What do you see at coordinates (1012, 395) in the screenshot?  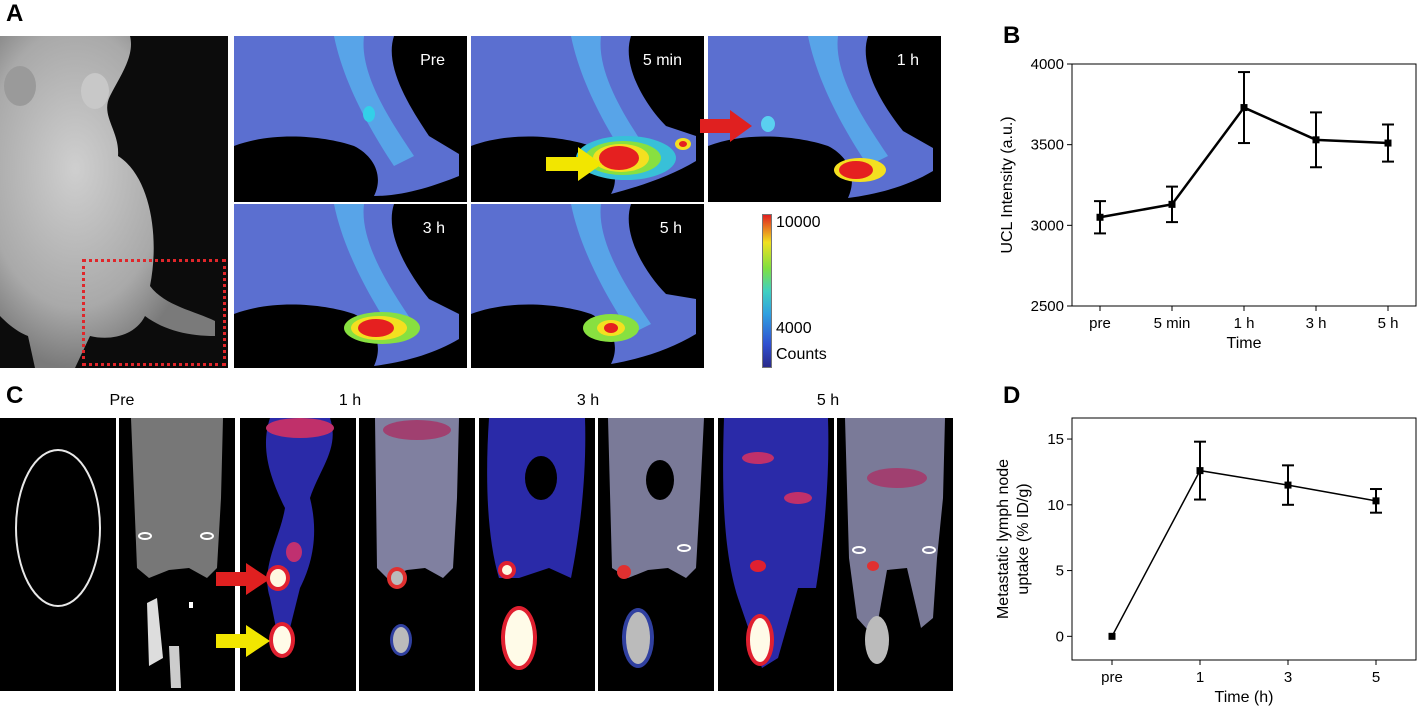 I see `panel-label-d: D` at bounding box center [1012, 395].